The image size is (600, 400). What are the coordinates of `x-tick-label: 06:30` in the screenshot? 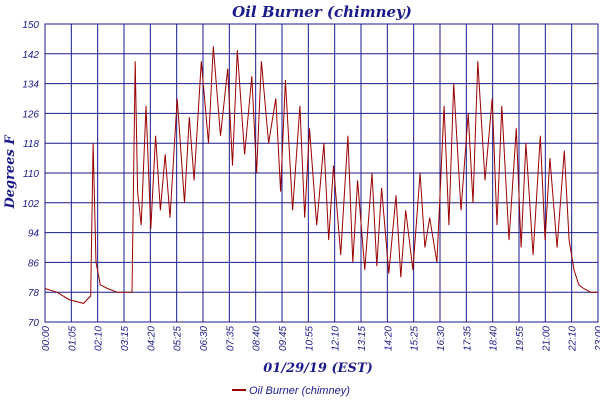 It's located at (204, 338).